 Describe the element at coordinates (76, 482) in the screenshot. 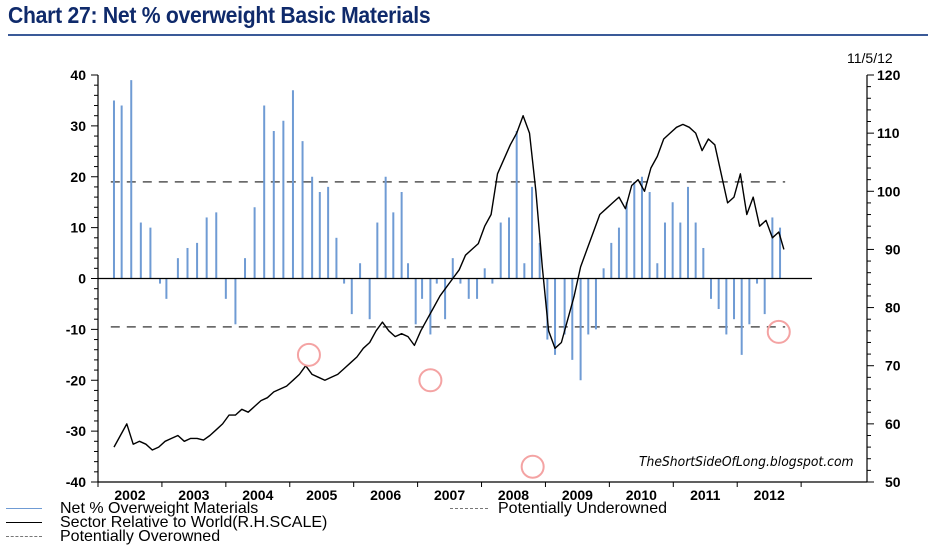

I see `left-axis-tick-label: -40` at that location.